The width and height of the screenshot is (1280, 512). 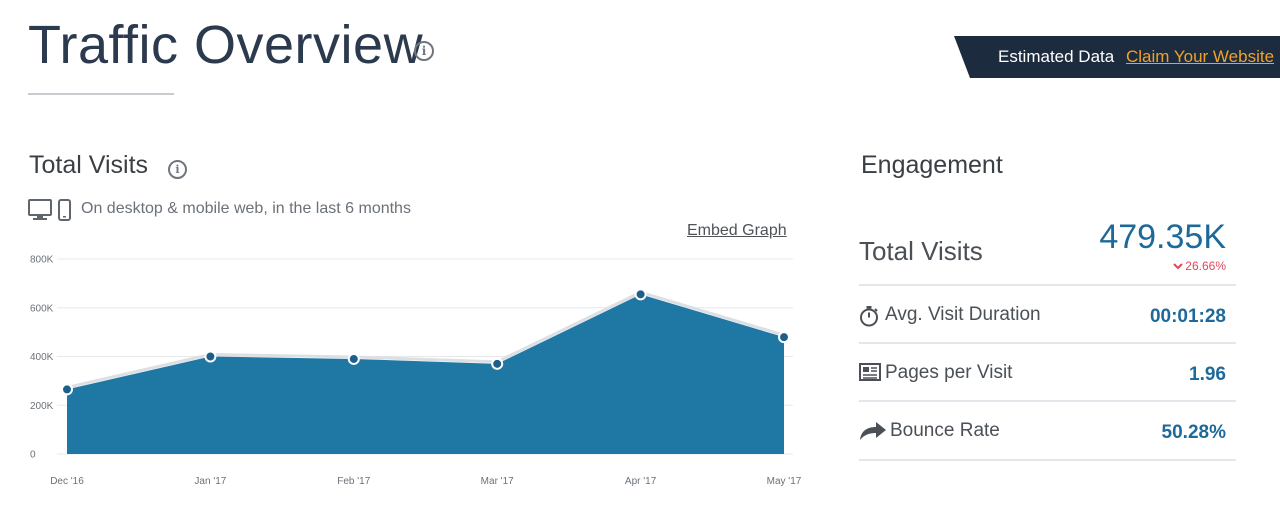 I want to click on x-tick-label: Apr '17, so click(x=641, y=481).